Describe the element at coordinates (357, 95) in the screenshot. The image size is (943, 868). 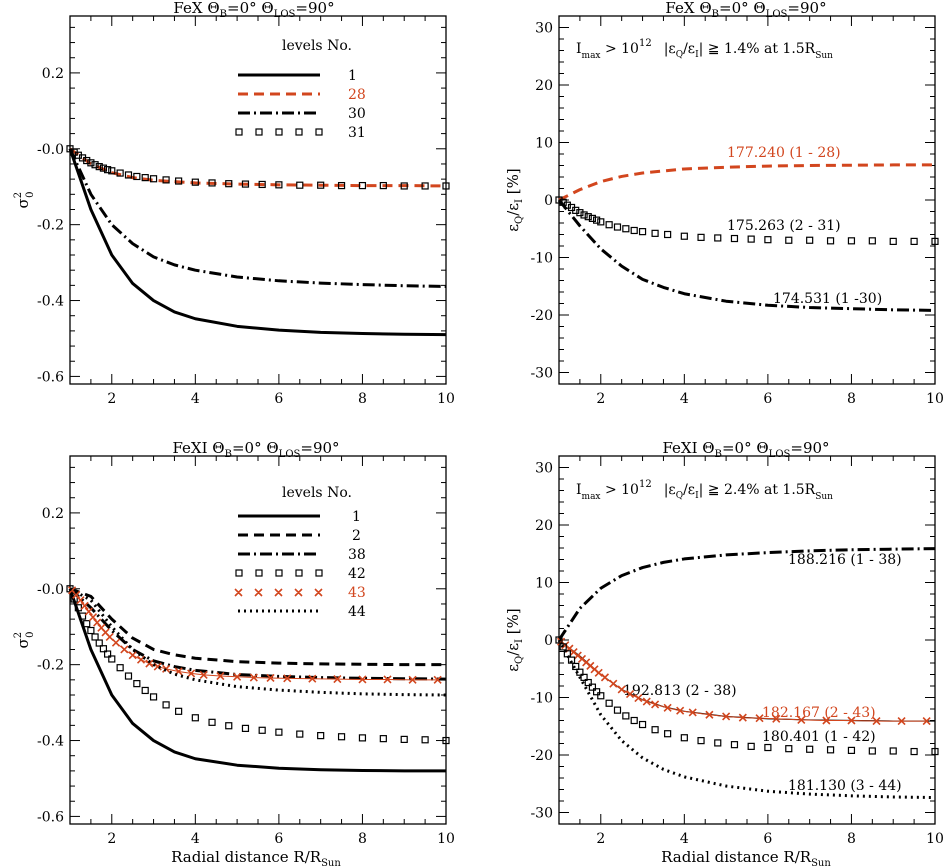
I see `legend-label-28: 28` at that location.